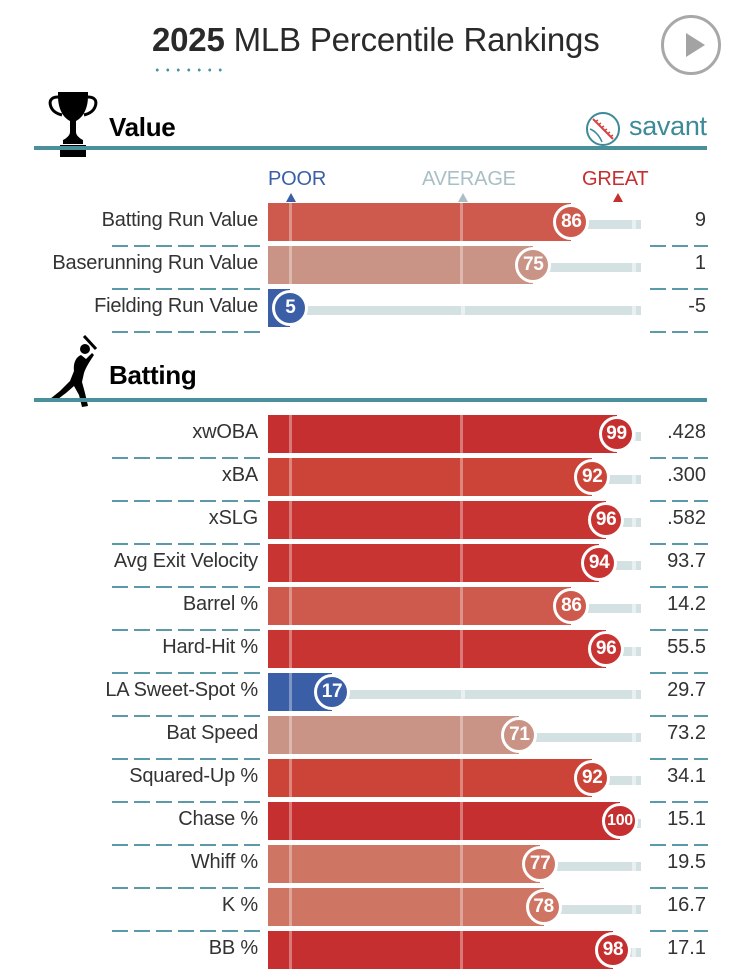 This screenshot has height=972, width=738. I want to click on metric-row: Avg Exit Velocity 94 93.7, so click(369, 566).